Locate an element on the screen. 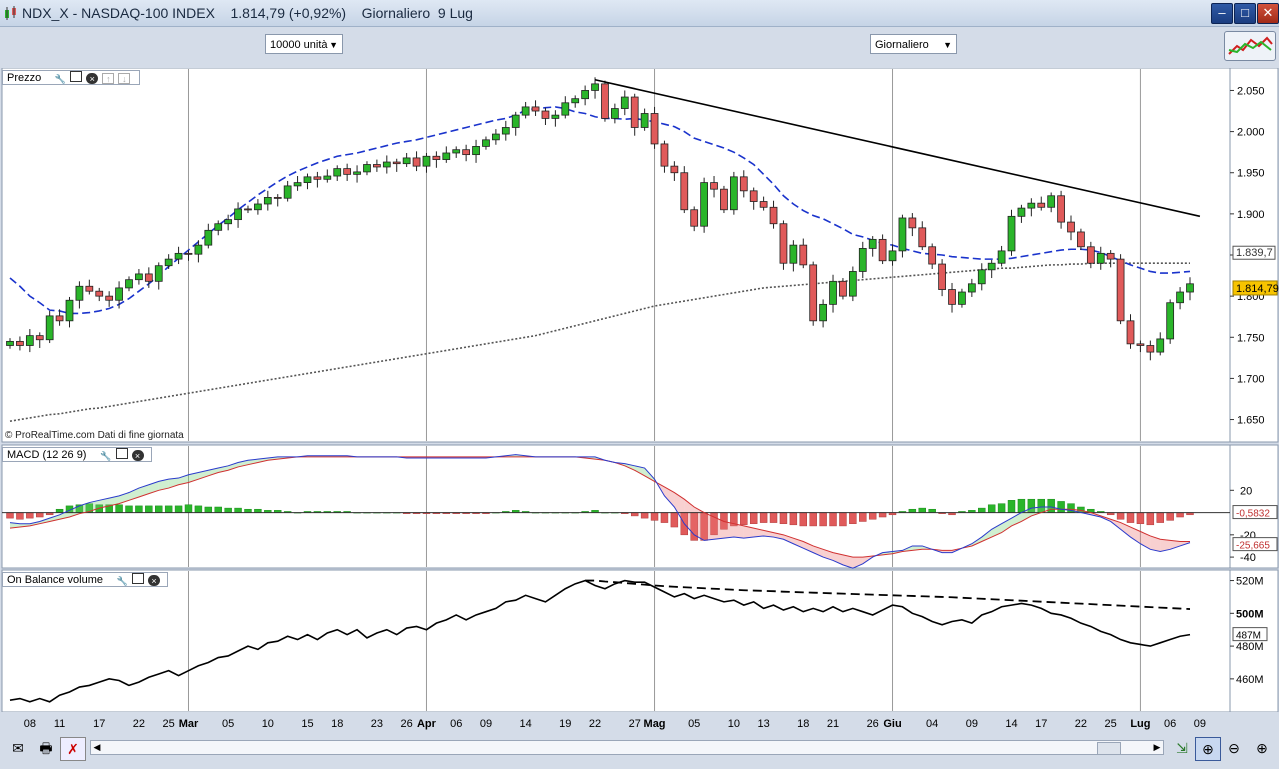 The image size is (1279, 769). disconnect-icon: ✗ is located at coordinates (73, 749).